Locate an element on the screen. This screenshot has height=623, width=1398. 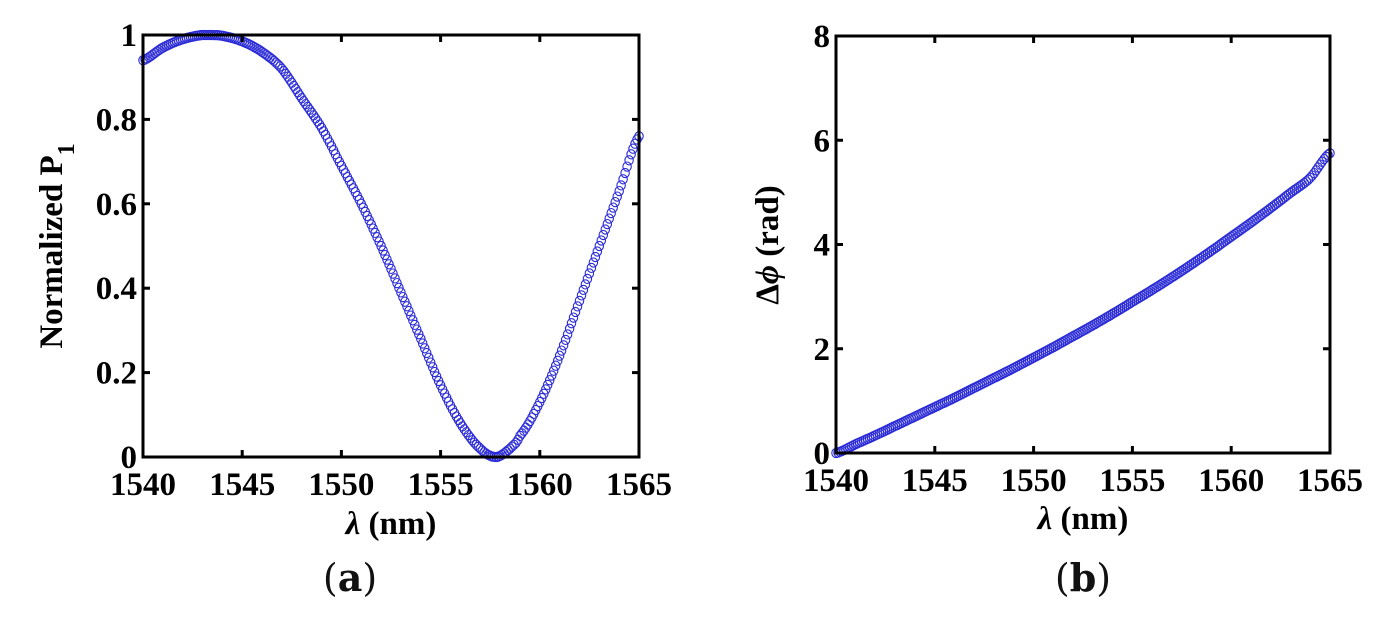
x-tick-label: 1540 is located at coordinates (836, 481).